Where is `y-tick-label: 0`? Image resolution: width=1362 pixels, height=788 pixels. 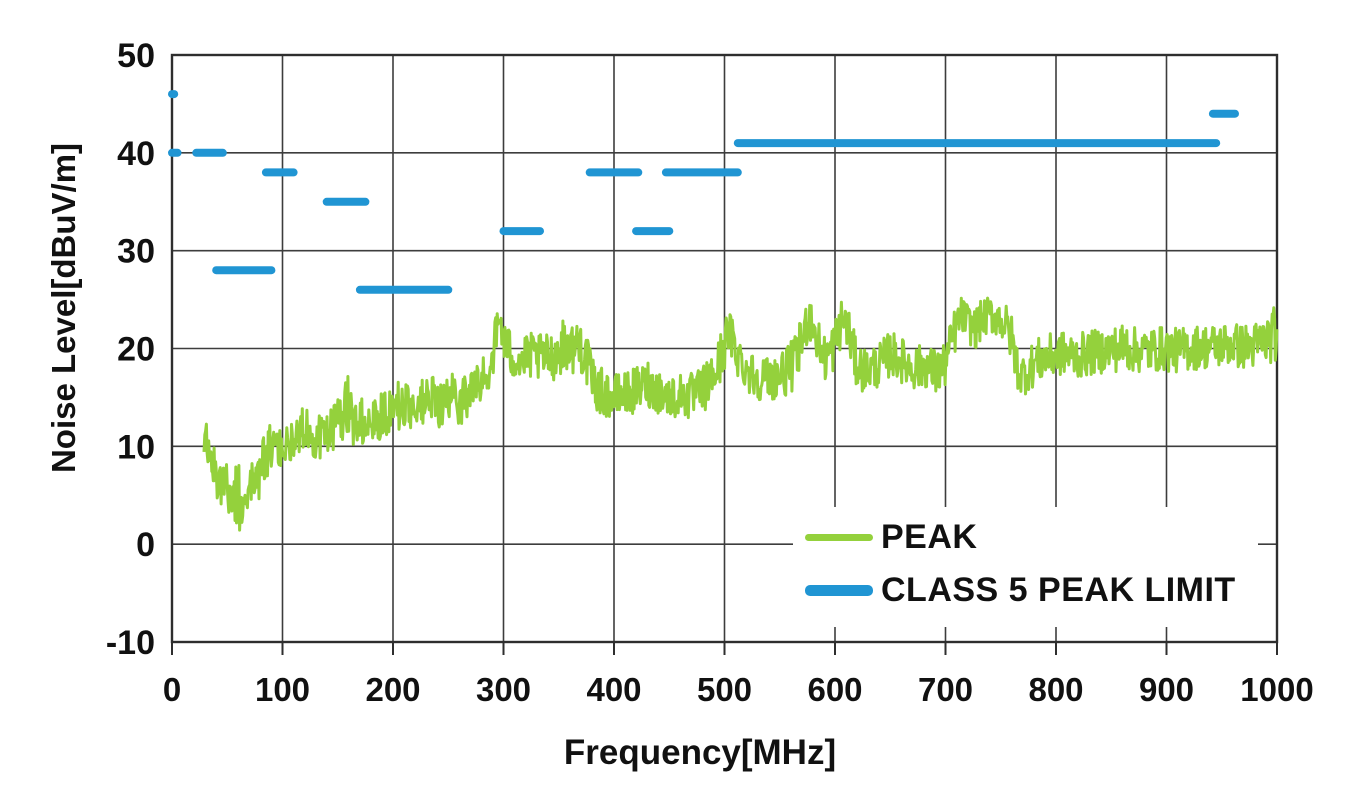
y-tick-label: 0 is located at coordinates (145, 545).